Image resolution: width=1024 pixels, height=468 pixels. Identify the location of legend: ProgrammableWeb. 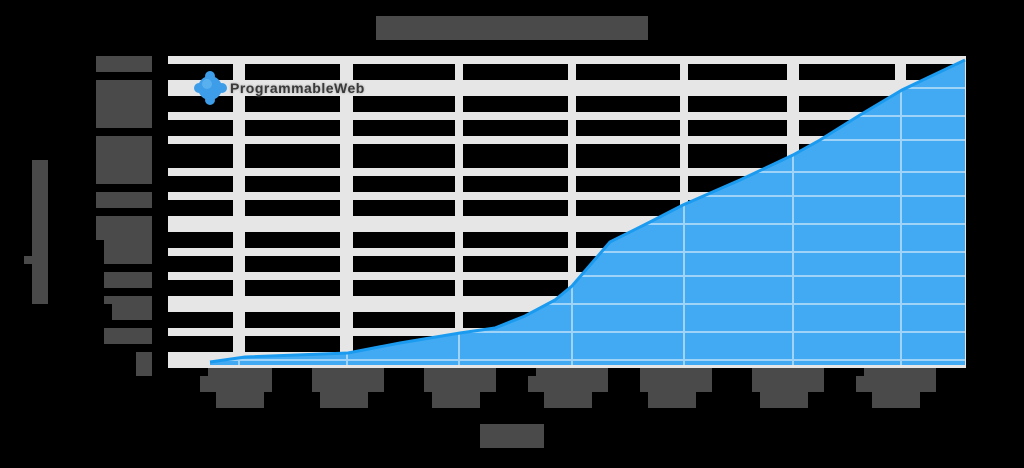
(292, 88).